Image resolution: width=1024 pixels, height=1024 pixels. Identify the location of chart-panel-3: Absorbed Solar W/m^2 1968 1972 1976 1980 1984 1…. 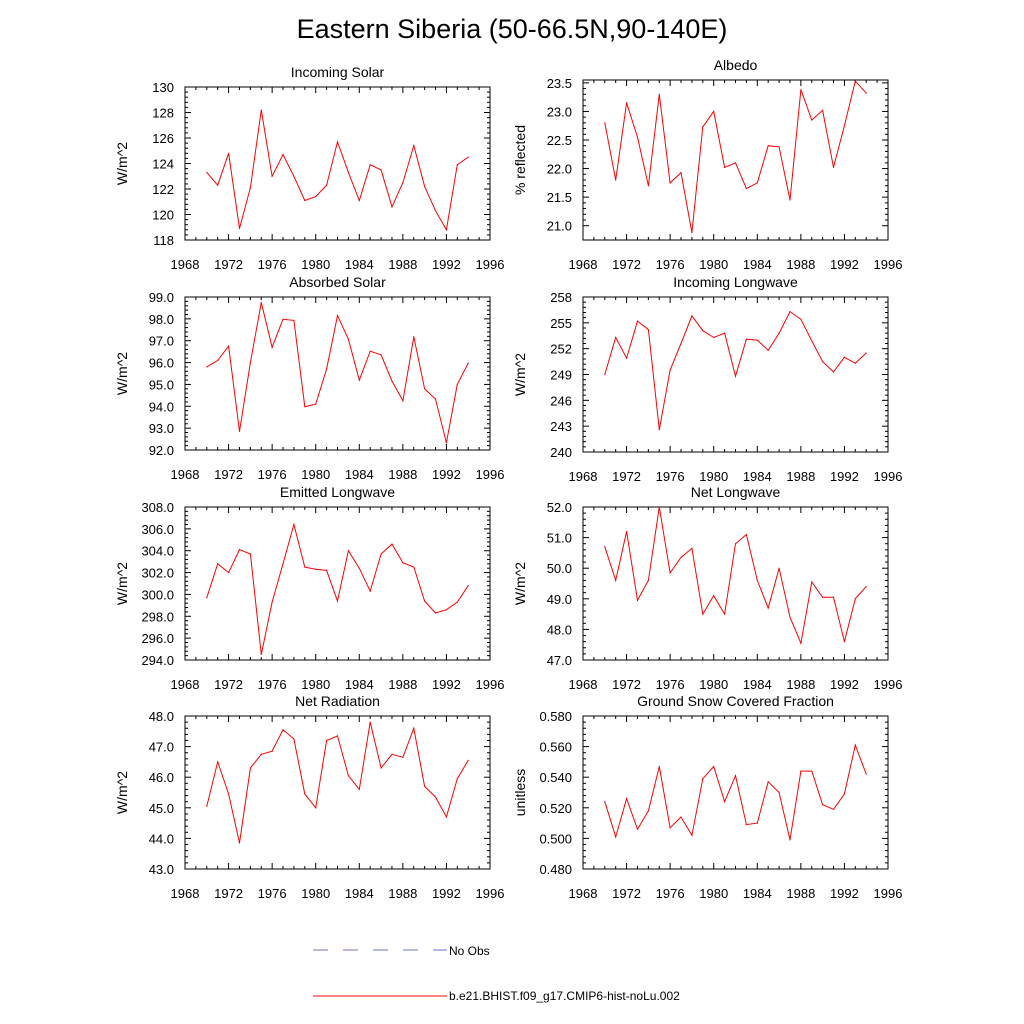
(309, 378).